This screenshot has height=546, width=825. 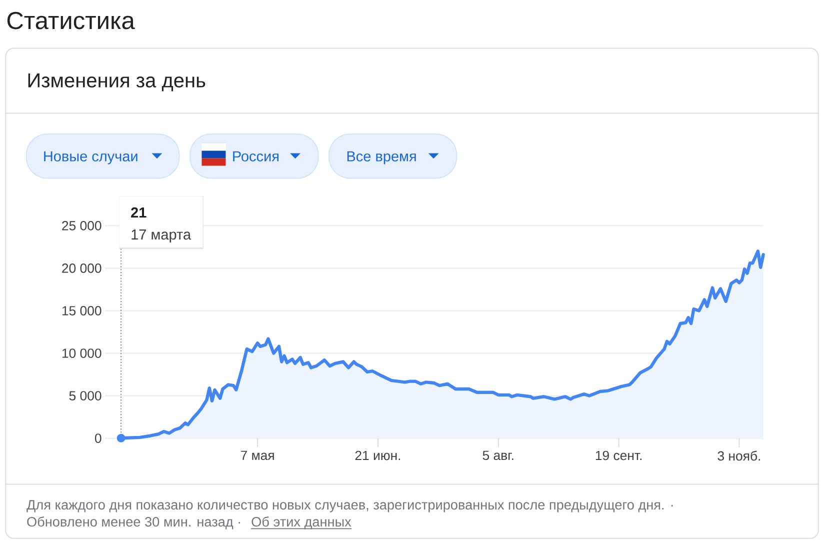 I want to click on y-tick-label: 5 000, so click(x=85, y=395).